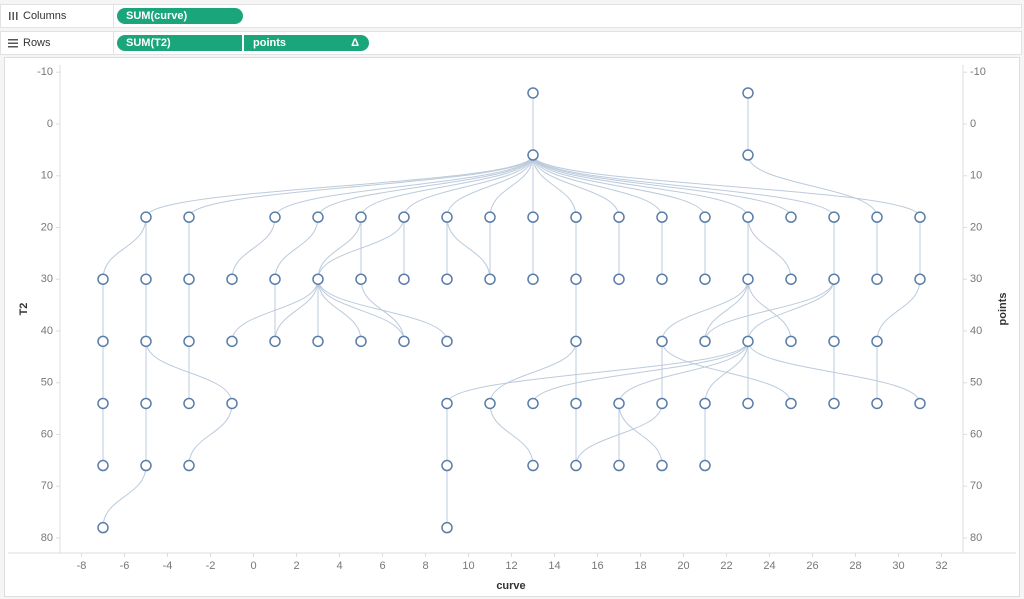  I want to click on y2-tick-label: 20, so click(976, 227).